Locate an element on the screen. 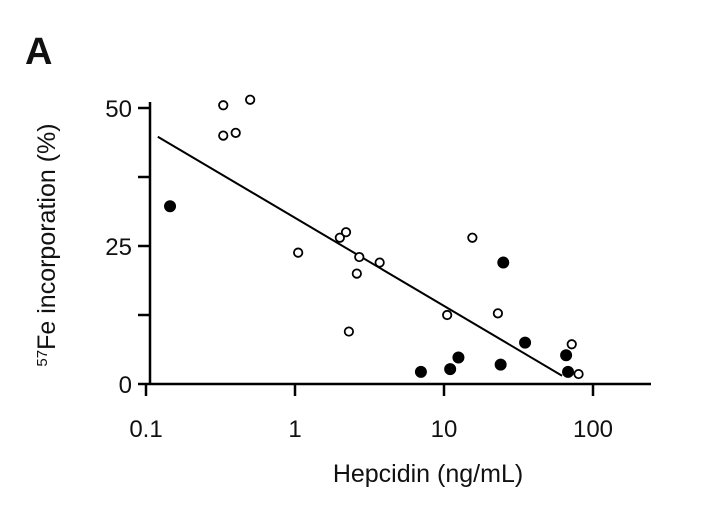 This screenshot has width=708, height=515. y-axis-title-main: Fe incorporation (%) is located at coordinates (47, 236).